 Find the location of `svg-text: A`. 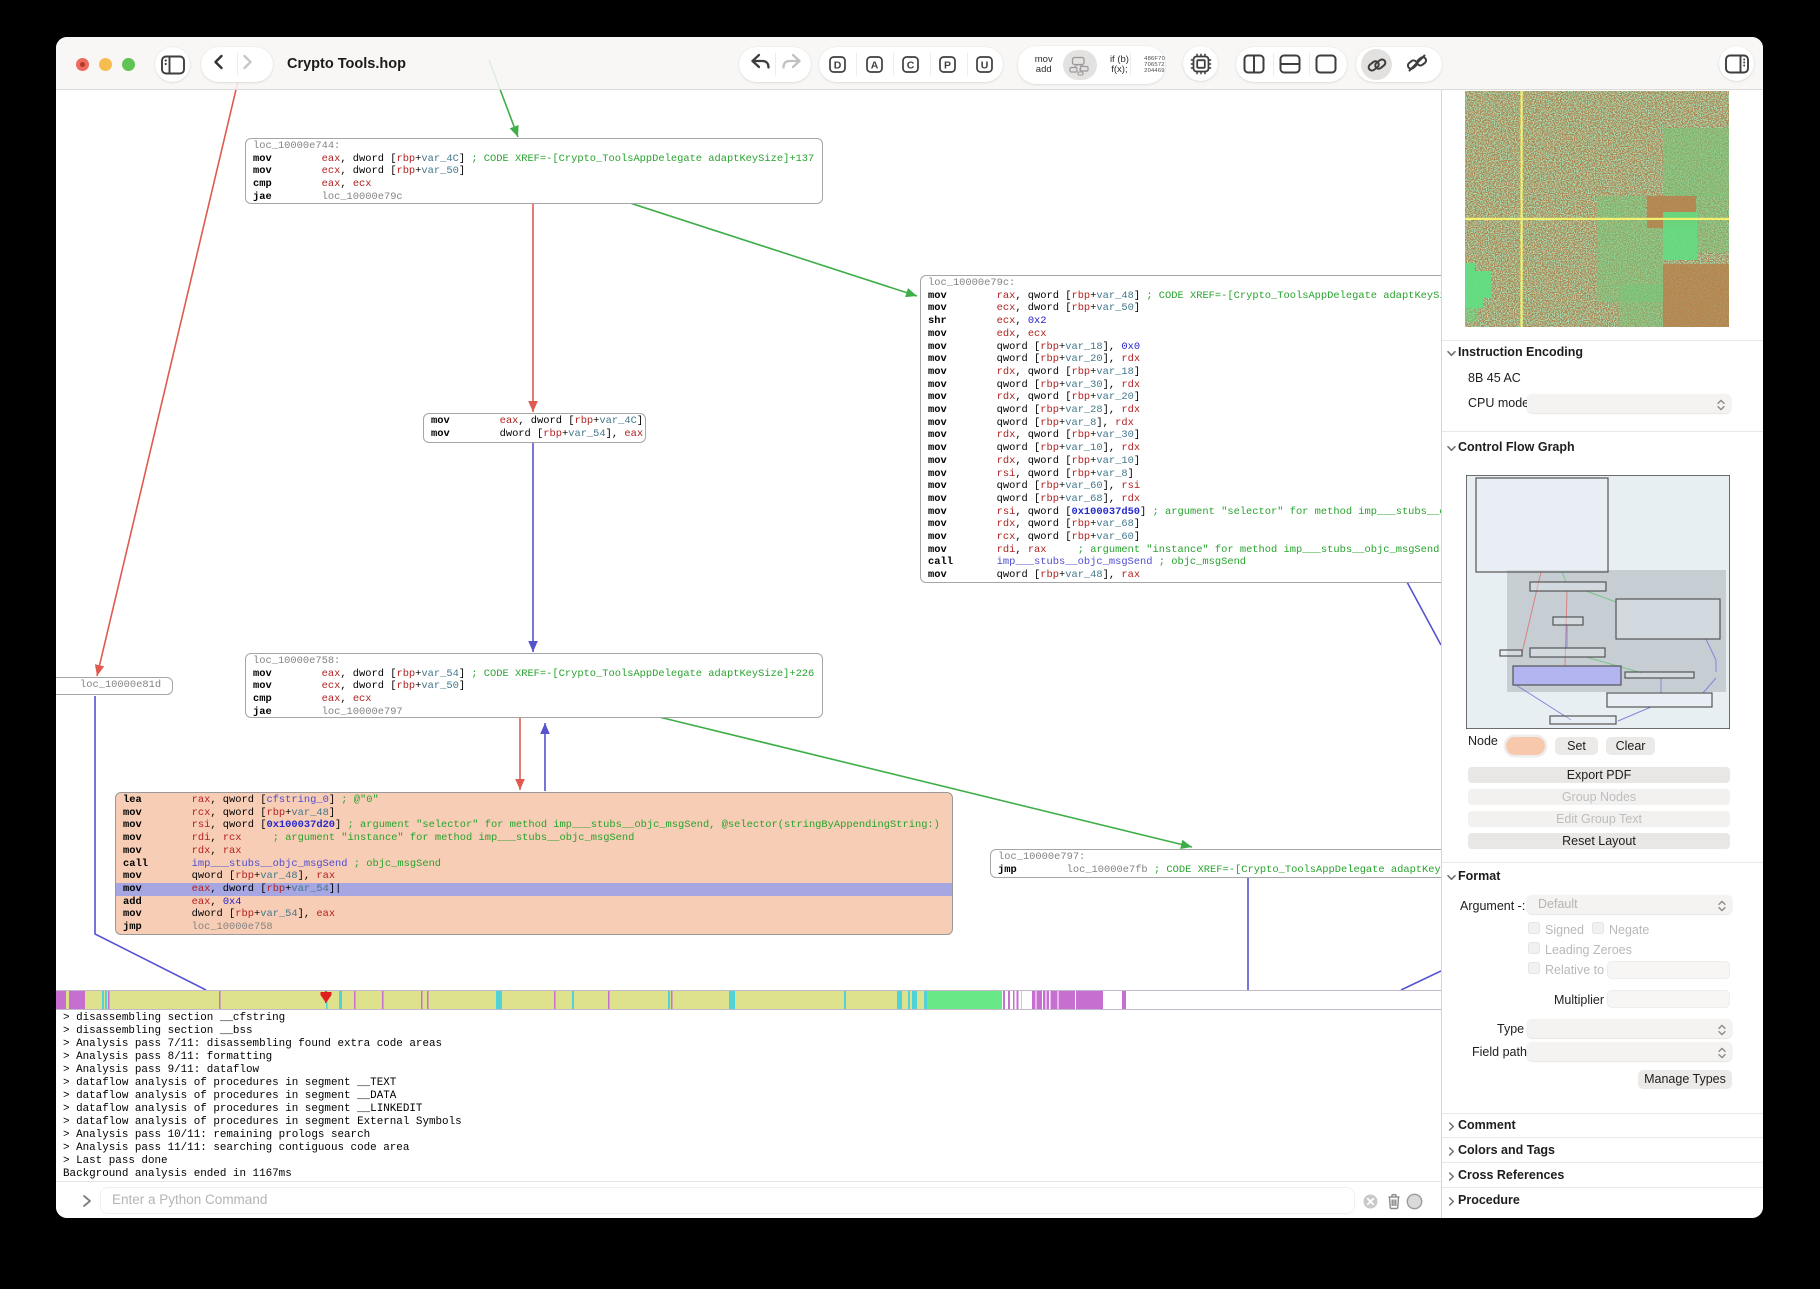

svg-text: A is located at coordinates (874, 65).